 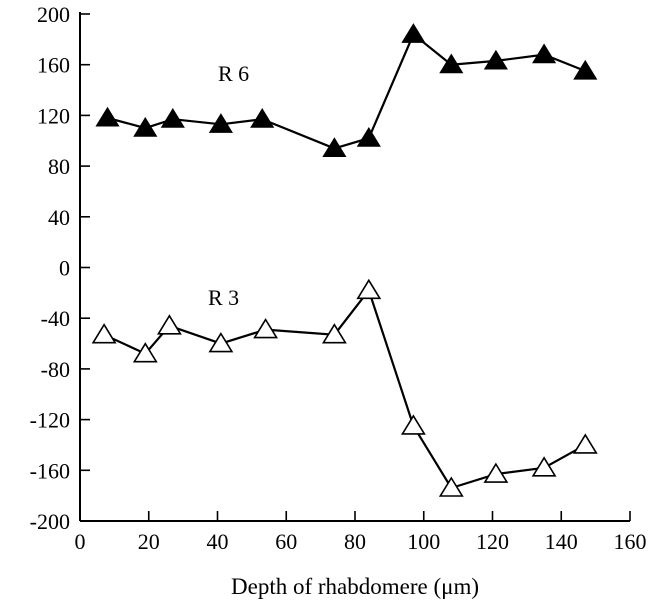 What do you see at coordinates (218, 541) in the screenshot?
I see `x-tick-label: 40` at bounding box center [218, 541].